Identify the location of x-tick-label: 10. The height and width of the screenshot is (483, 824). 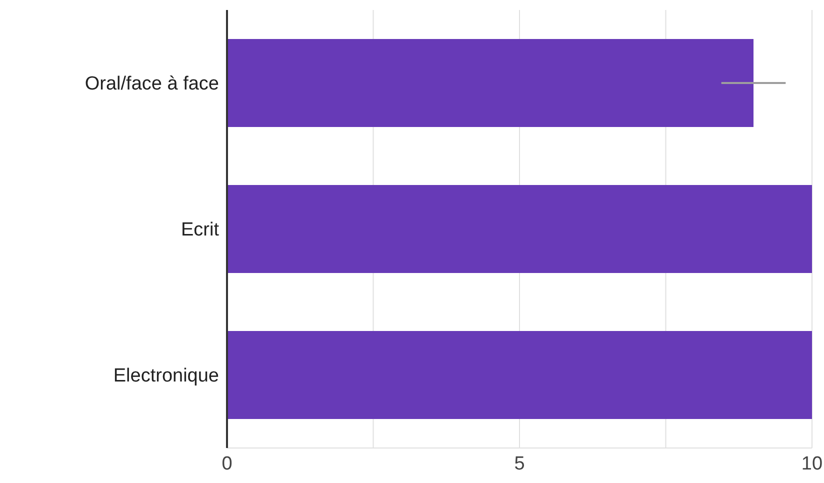
(812, 463).